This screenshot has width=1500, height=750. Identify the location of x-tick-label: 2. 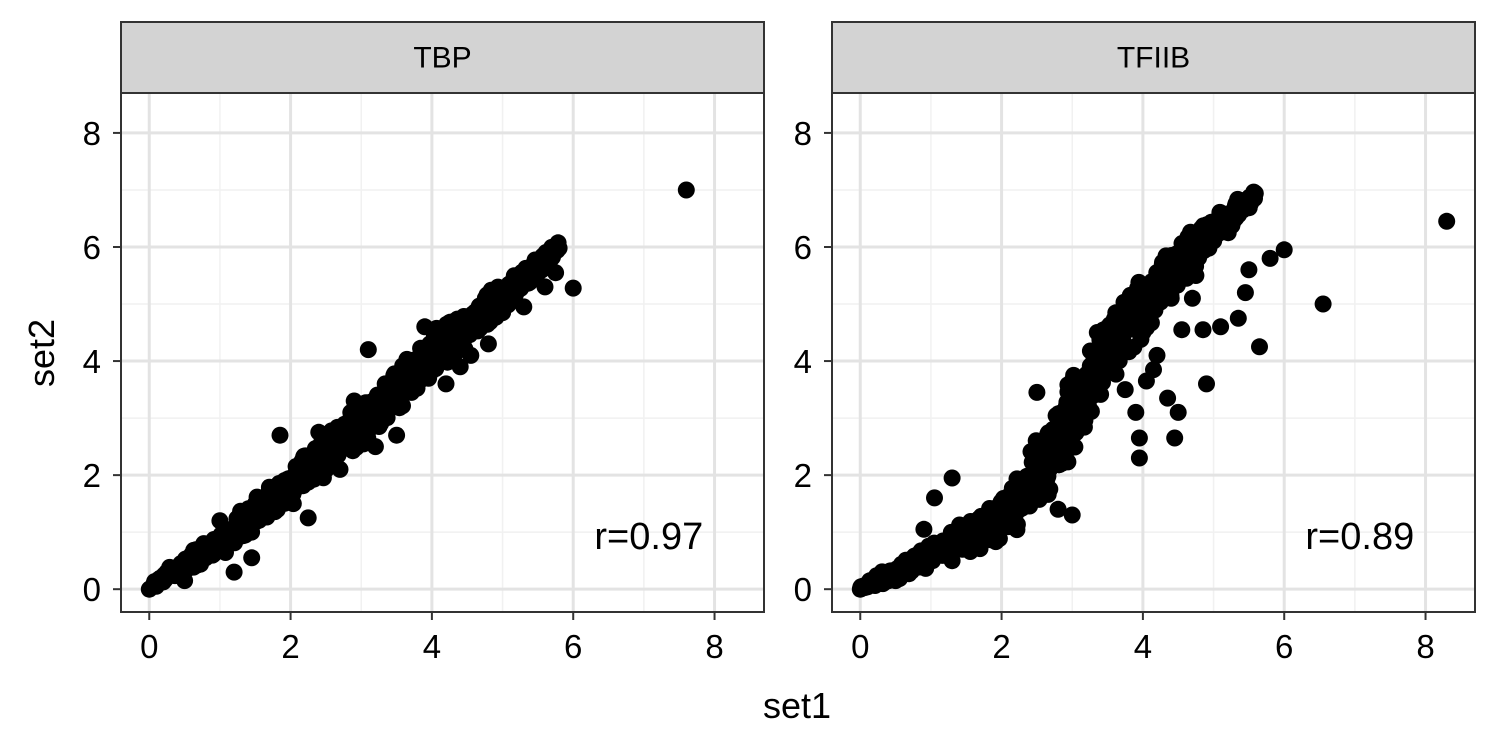
(1001, 646).